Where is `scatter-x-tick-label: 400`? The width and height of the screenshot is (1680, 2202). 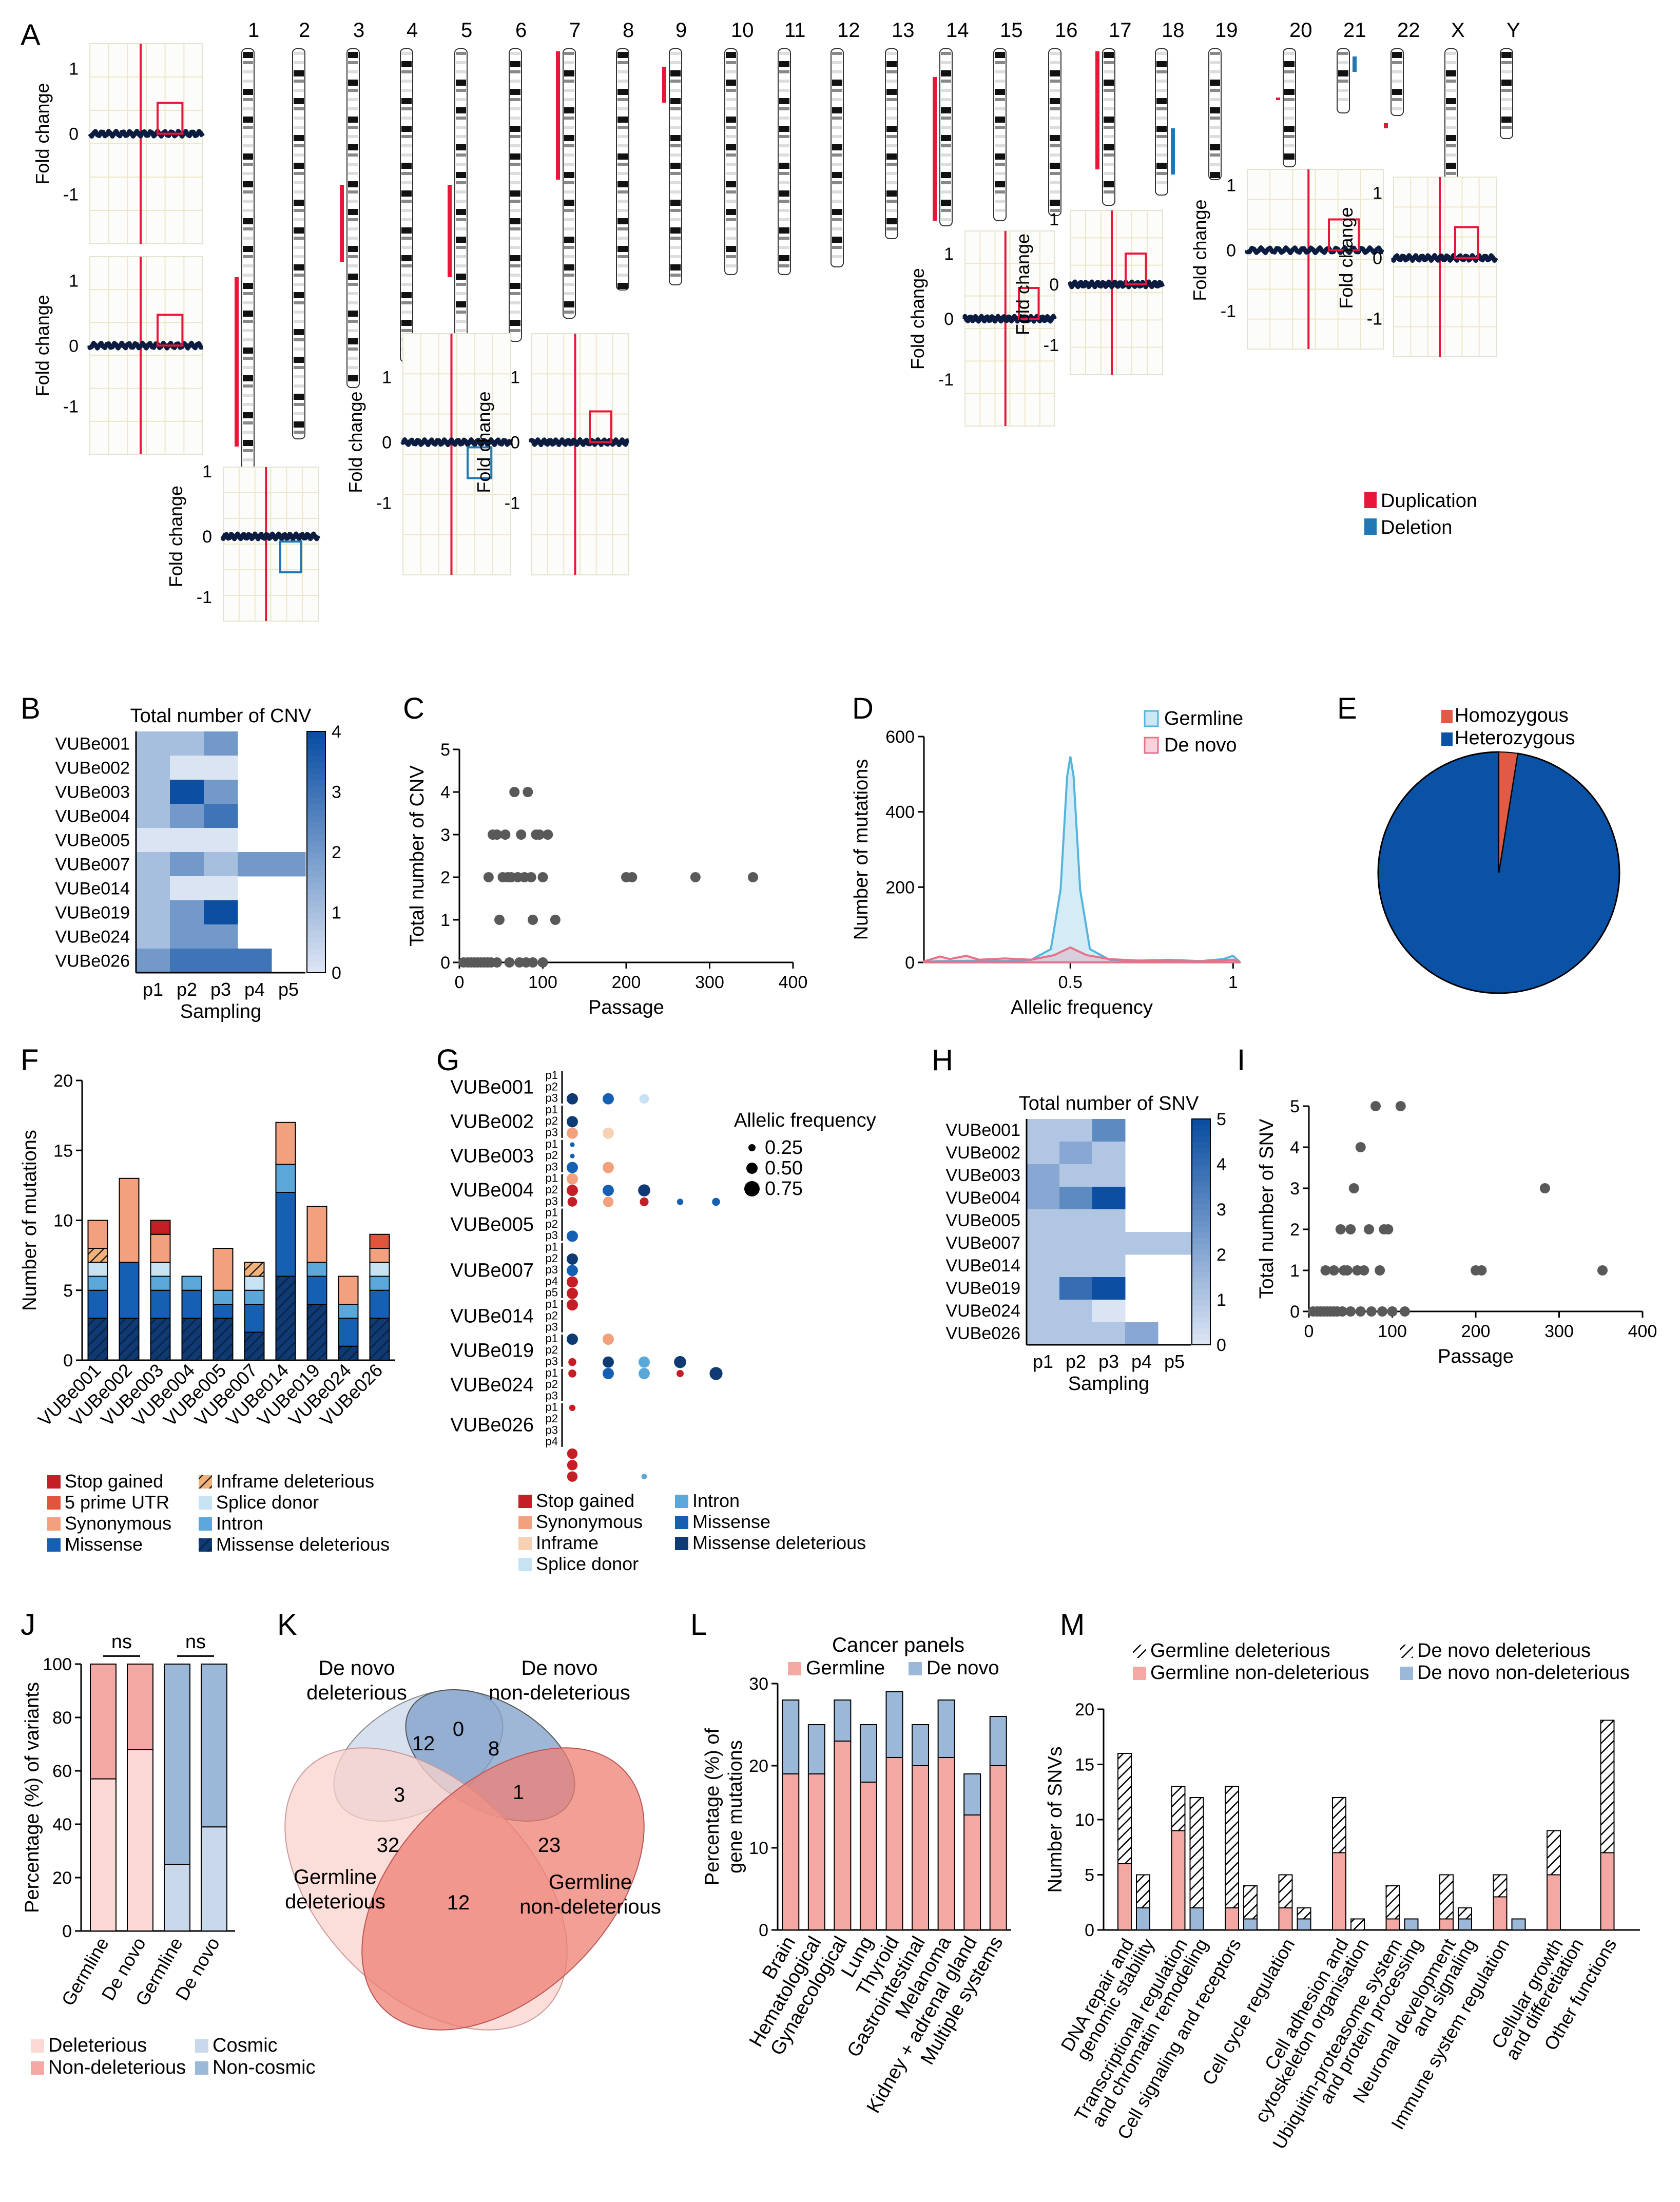 scatter-x-tick-label: 400 is located at coordinates (794, 982).